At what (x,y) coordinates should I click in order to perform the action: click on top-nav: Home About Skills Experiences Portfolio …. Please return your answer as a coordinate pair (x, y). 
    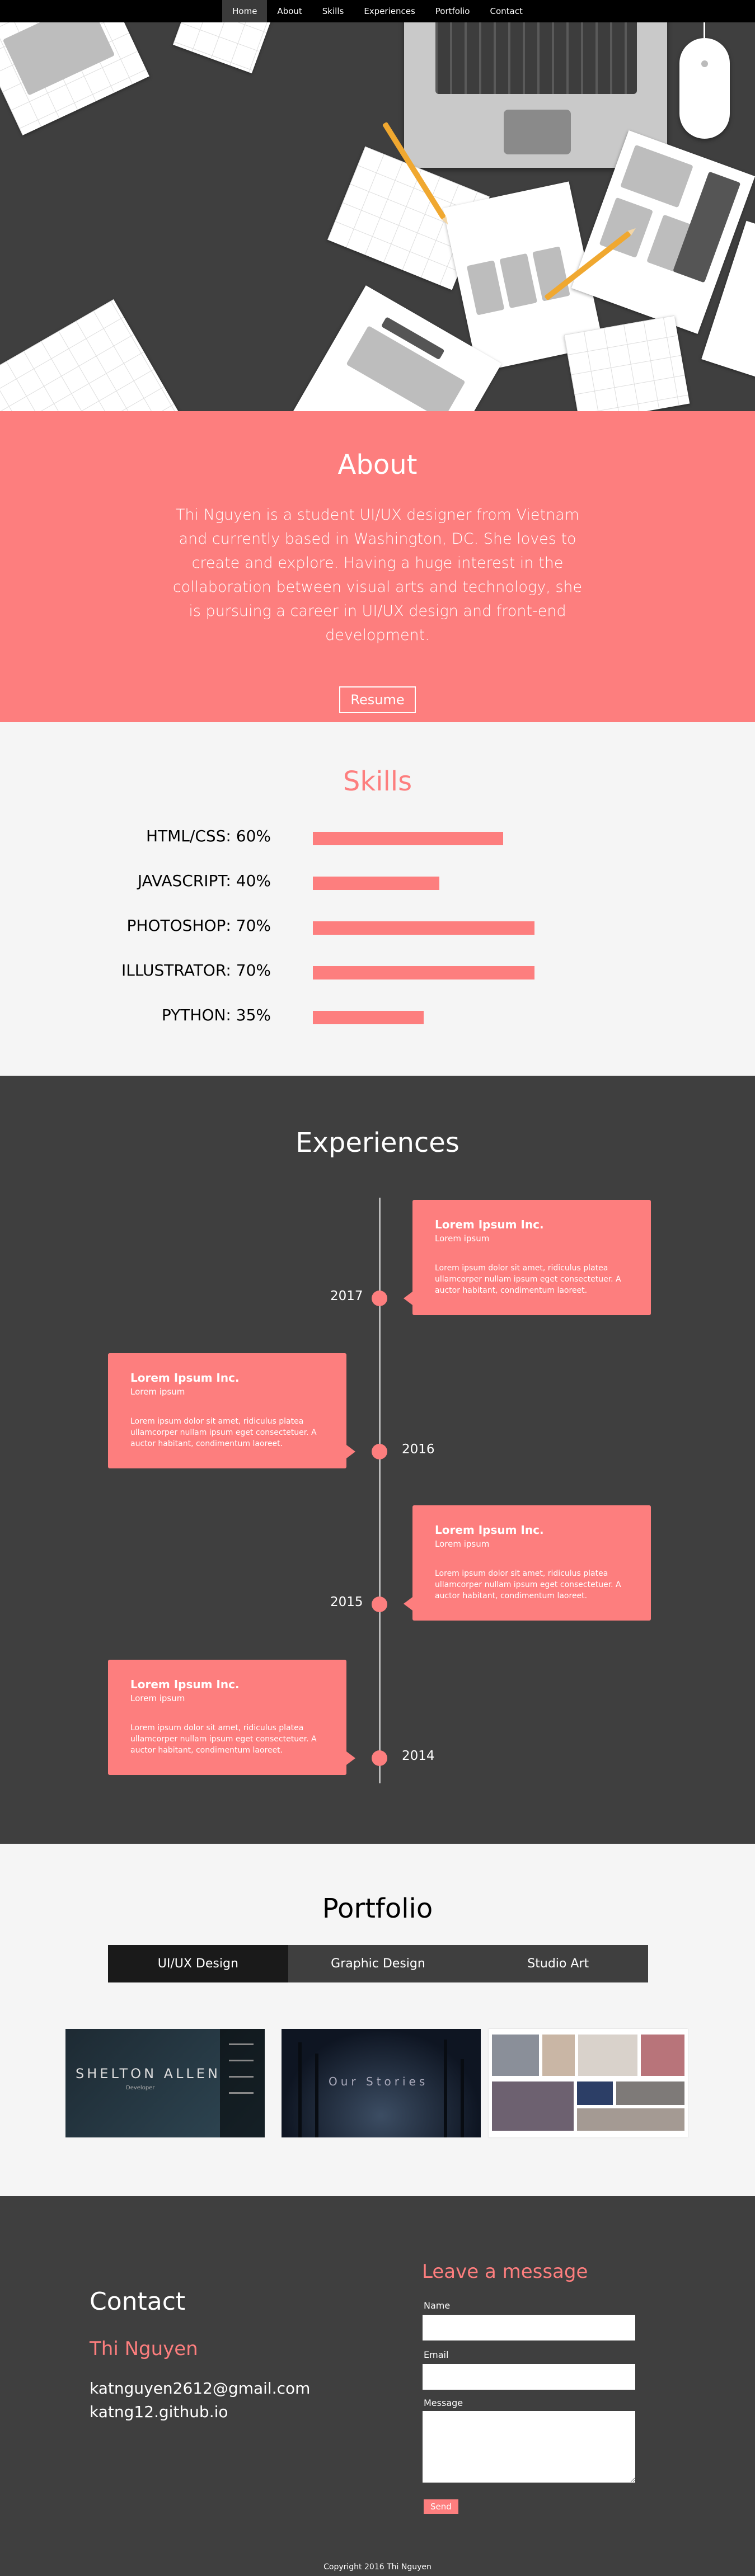
    Looking at the image, I should click on (378, 11).